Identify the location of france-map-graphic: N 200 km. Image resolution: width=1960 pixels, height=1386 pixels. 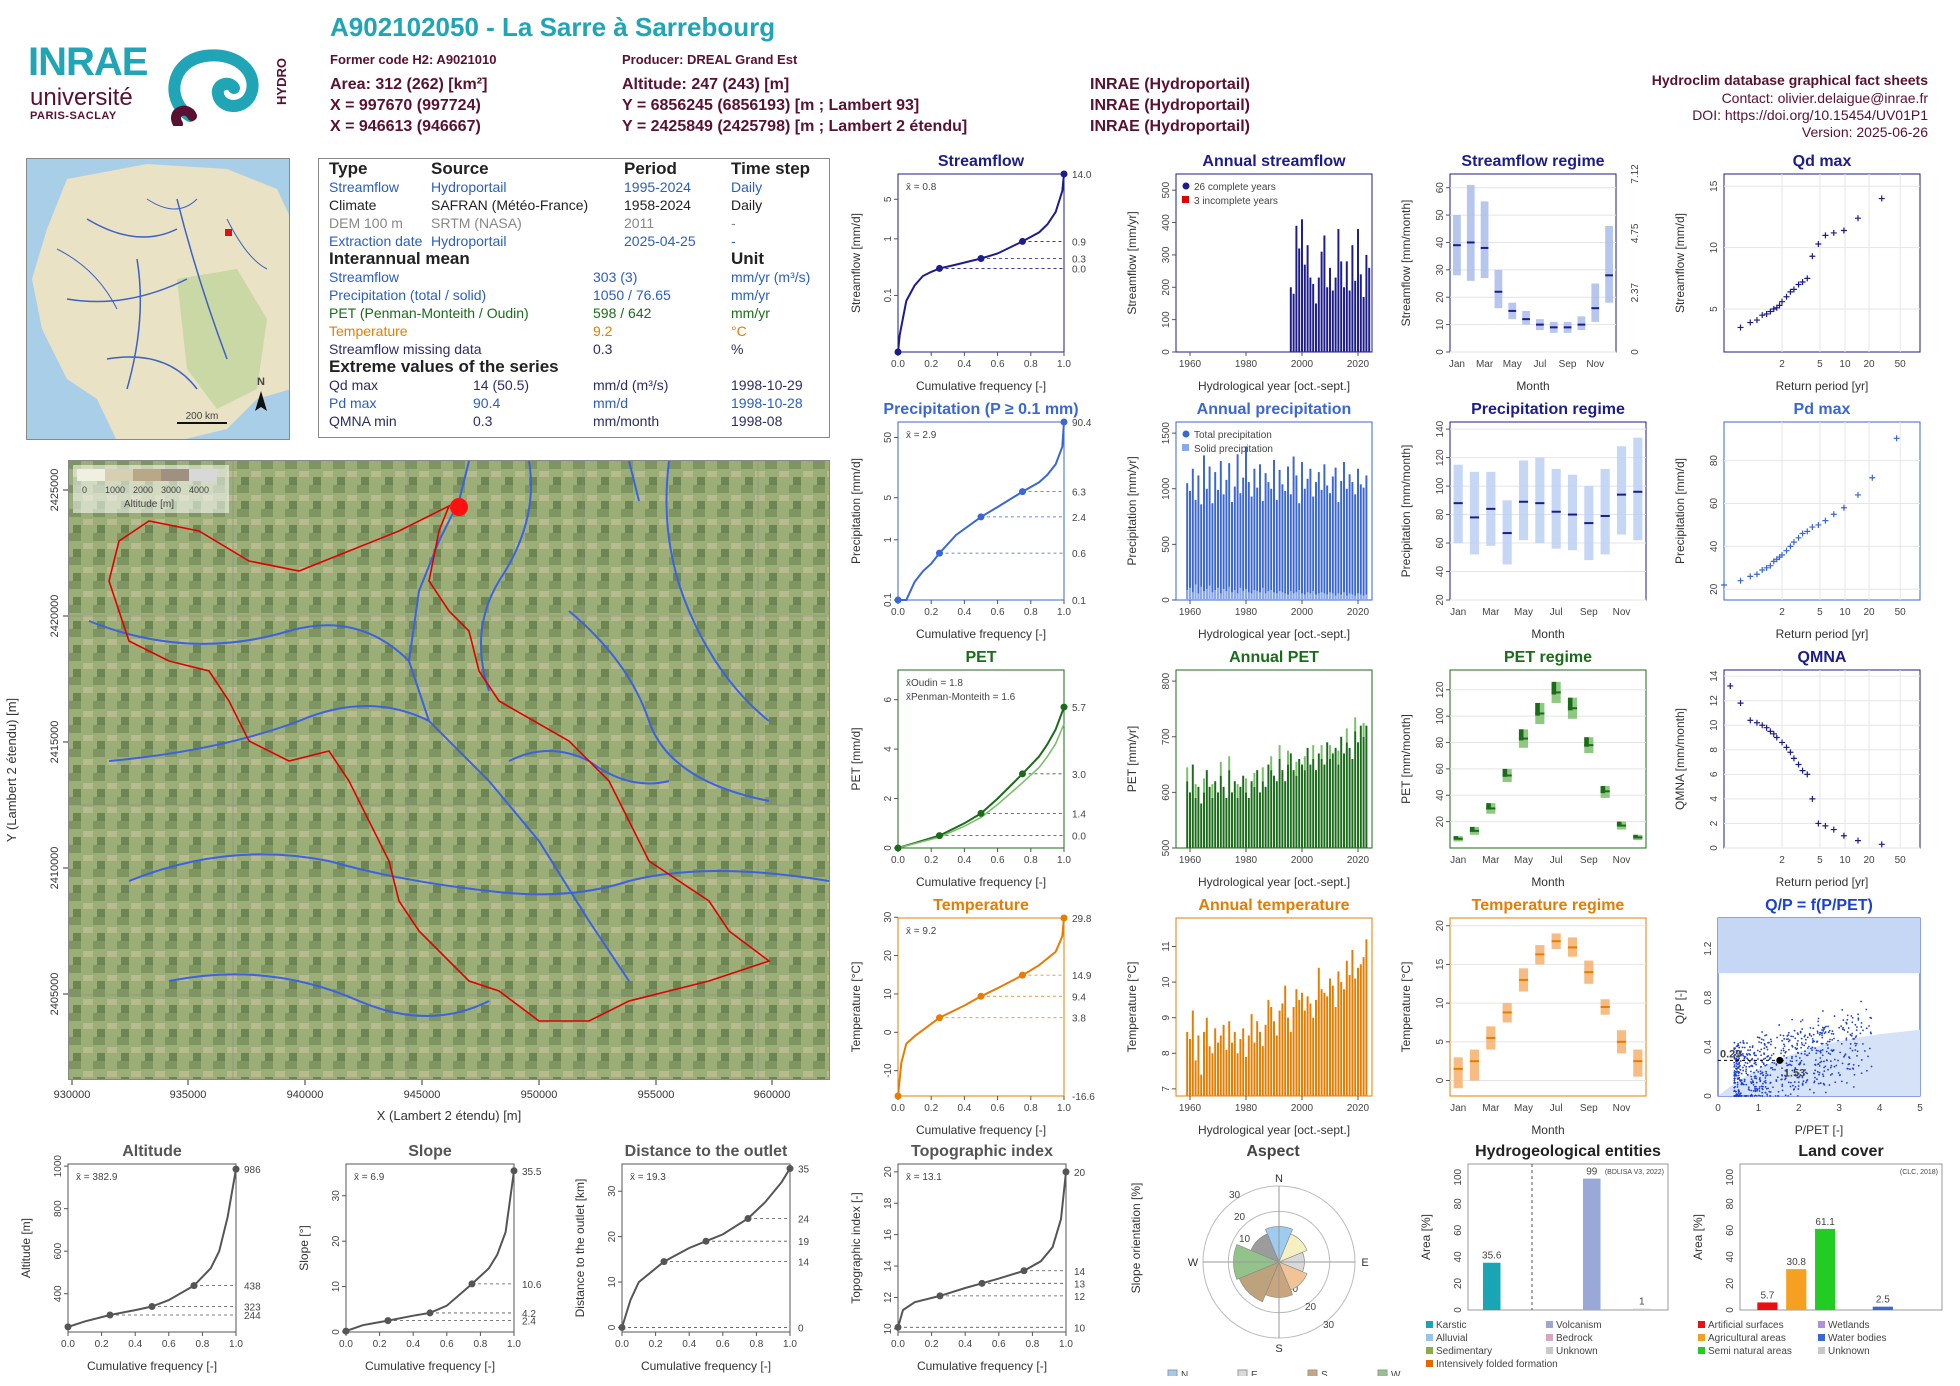
(158, 299).